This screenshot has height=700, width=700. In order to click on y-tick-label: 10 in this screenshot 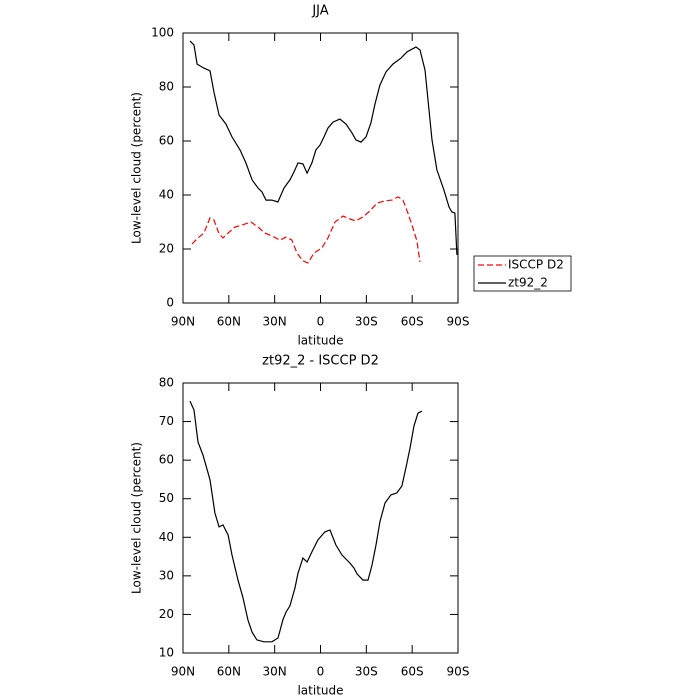, I will do `click(166, 653)`.